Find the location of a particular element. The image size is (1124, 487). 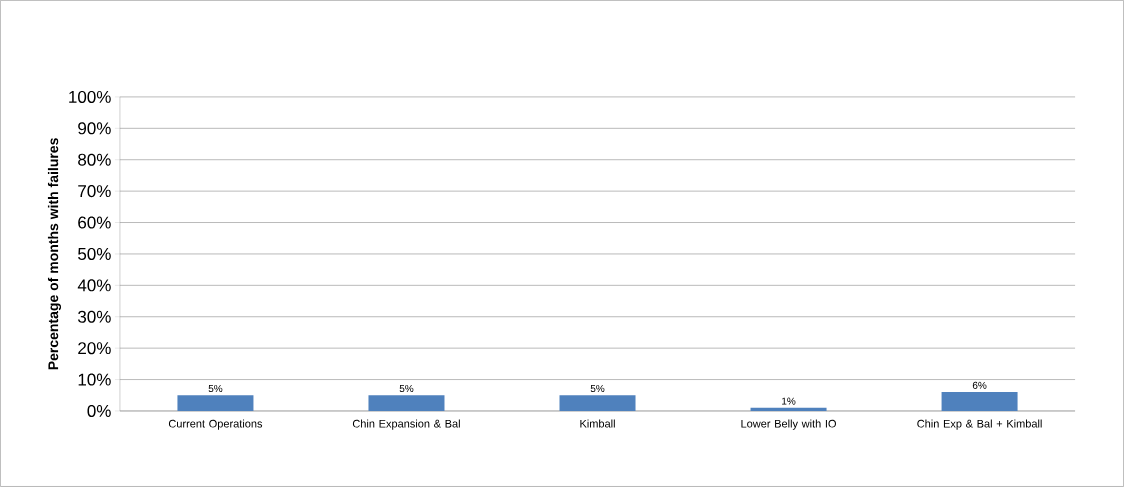

y-tick-label: 80% is located at coordinates (94, 159).